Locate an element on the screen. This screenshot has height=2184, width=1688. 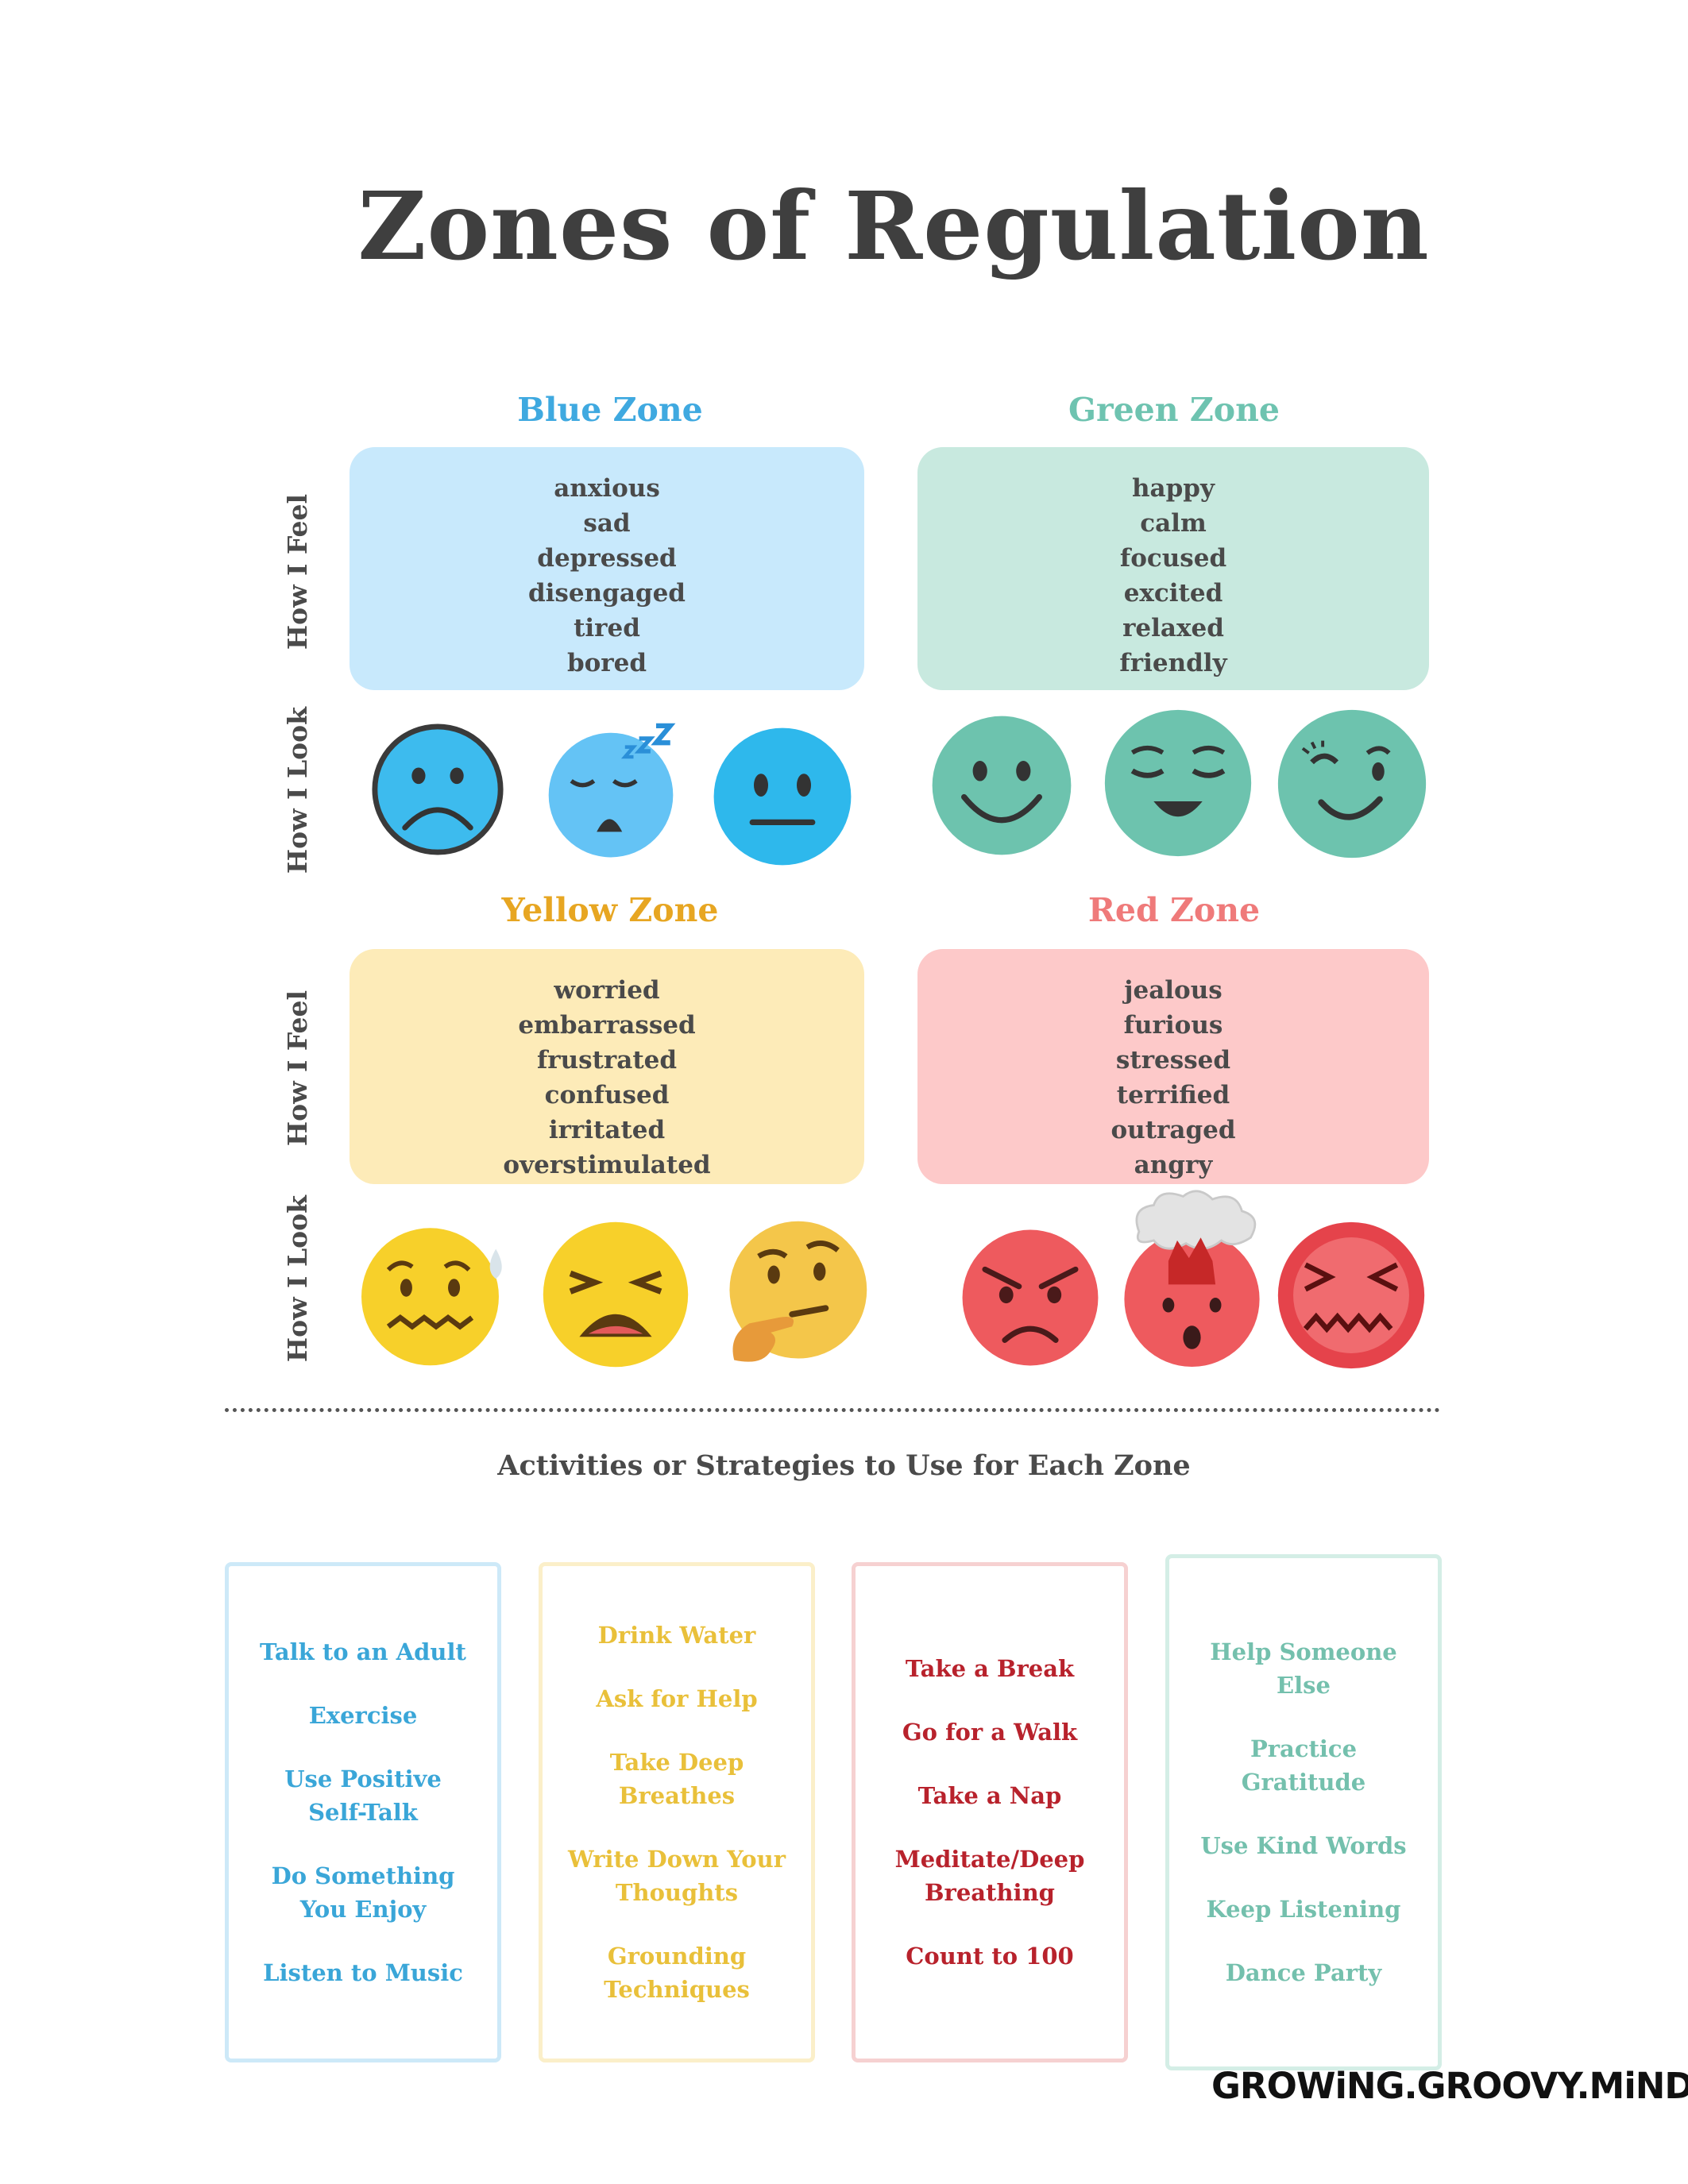
feeling-word: irritated is located at coordinates (607, 1130).